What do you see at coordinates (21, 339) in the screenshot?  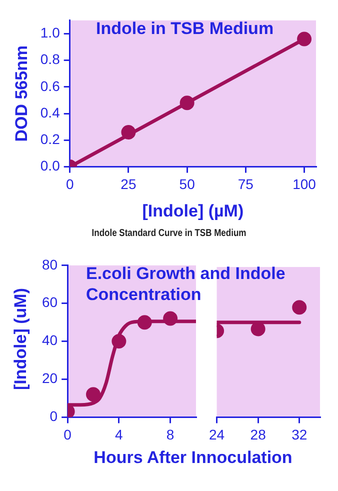 I see `y-axis-title: [Indole] (uM)` at bounding box center [21, 339].